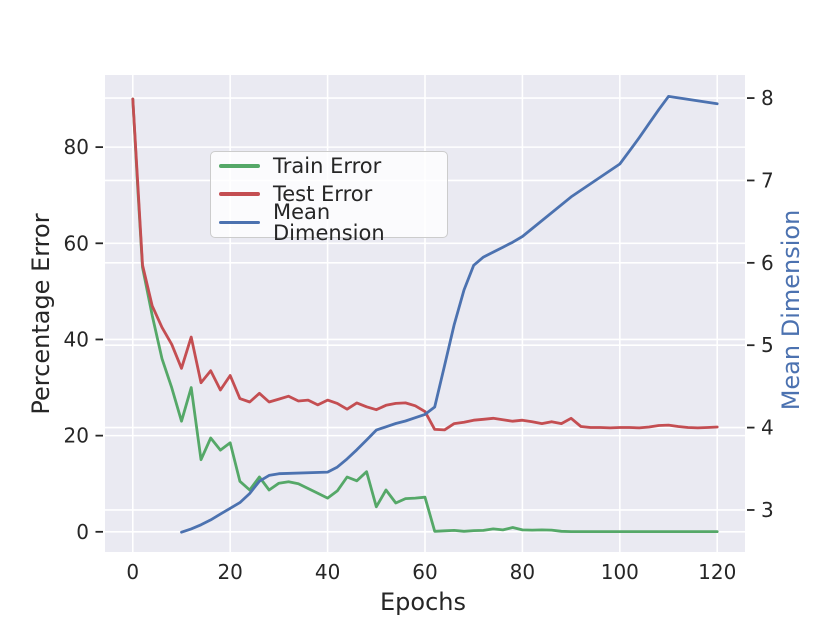 This screenshot has width=830, height=623. What do you see at coordinates (424, 572) in the screenshot?
I see `x-tick-label: 60` at bounding box center [424, 572].